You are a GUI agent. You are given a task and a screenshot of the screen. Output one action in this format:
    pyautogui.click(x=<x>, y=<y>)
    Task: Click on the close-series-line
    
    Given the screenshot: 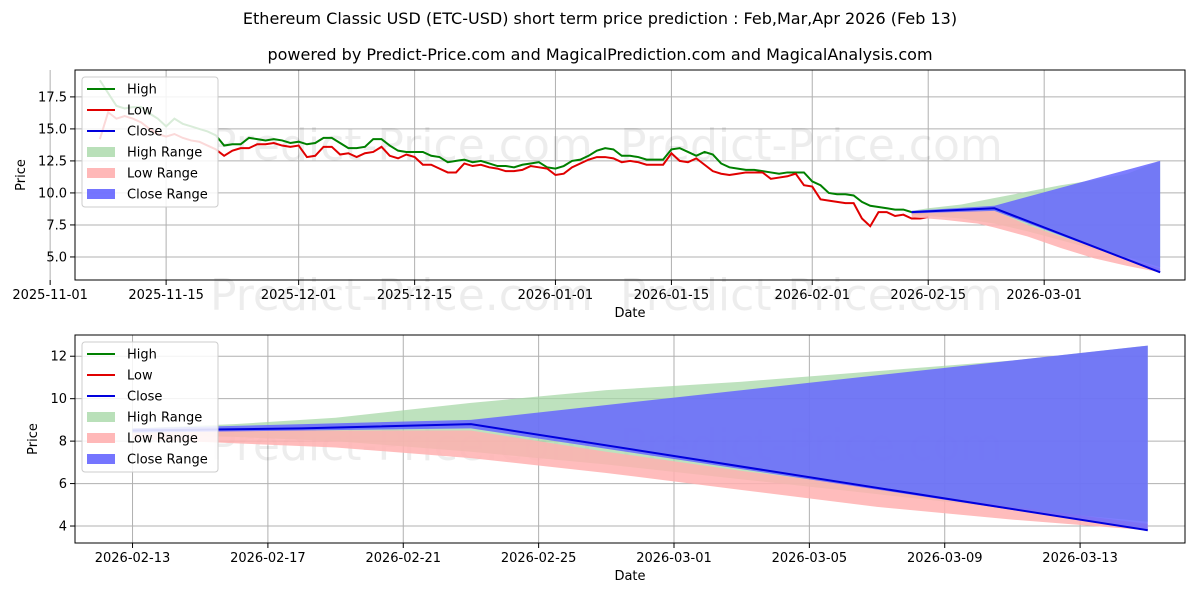 What is the action you would take?
    pyautogui.click(x=1036, y=240)
    